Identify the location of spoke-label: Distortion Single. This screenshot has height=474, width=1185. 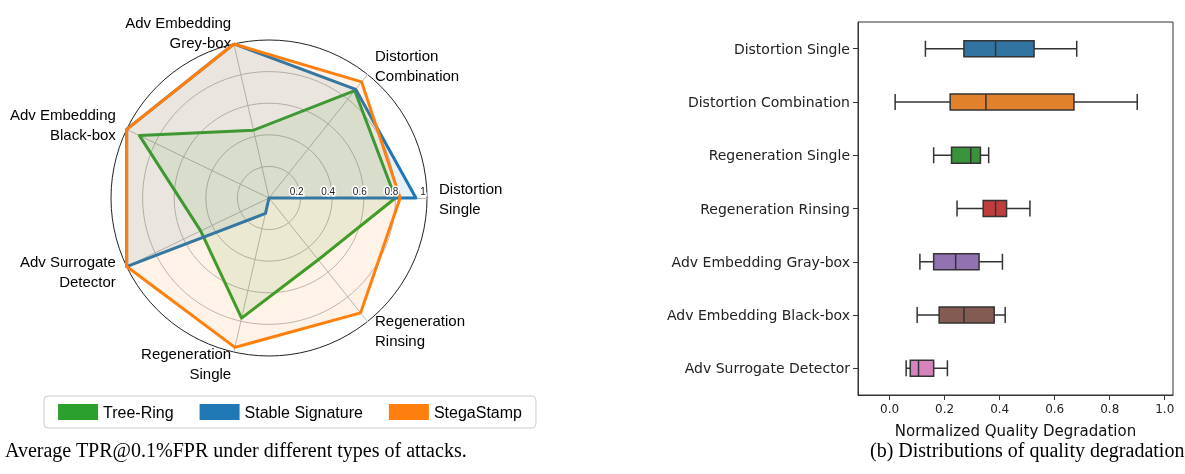
(471, 198).